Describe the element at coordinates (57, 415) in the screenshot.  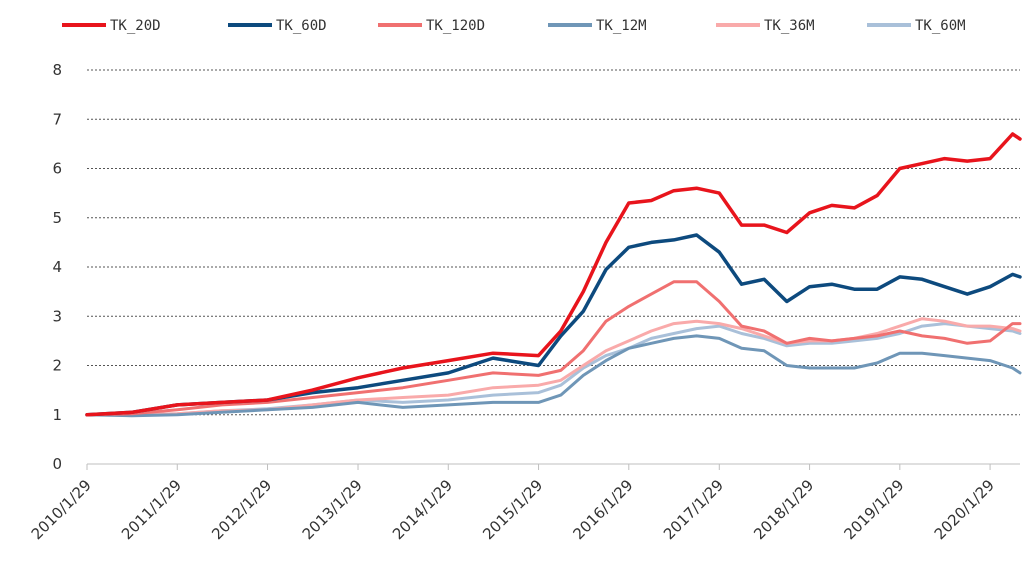
I see `y-tick-label: 1` at that location.